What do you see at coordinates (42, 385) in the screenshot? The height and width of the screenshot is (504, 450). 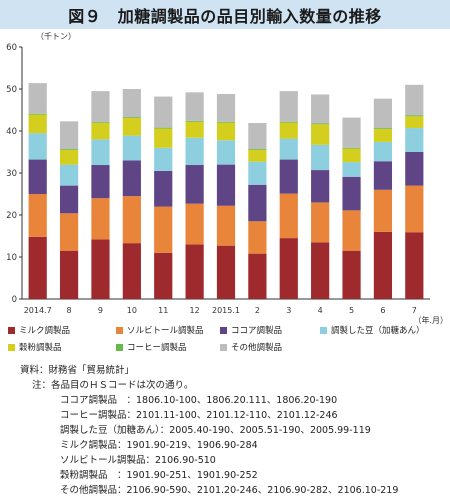 I see `note-label: 注：` at bounding box center [42, 385].